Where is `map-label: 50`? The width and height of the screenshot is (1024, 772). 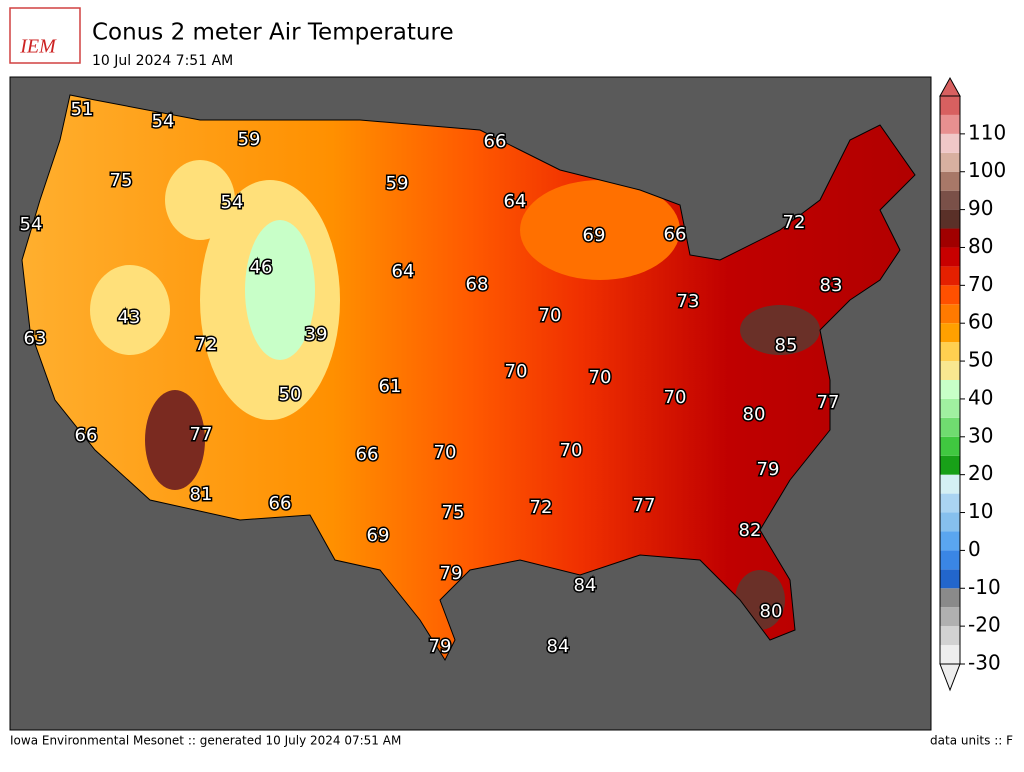 map-label: 50 is located at coordinates (290, 394).